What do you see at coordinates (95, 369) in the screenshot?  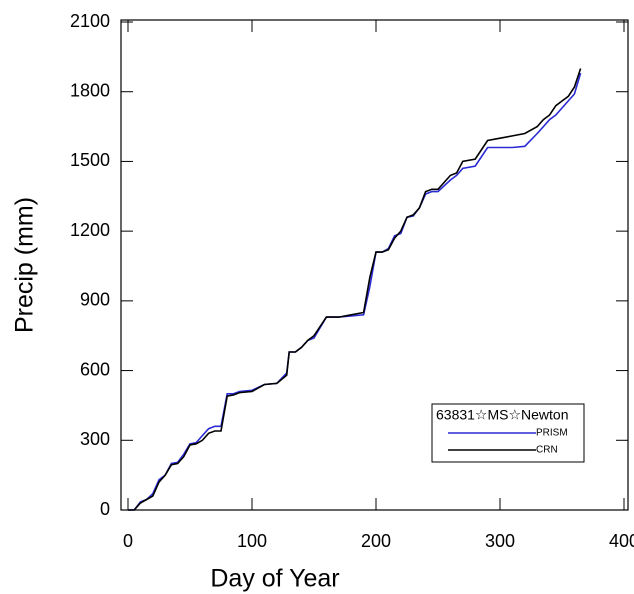 I see `y-tick-label: 600` at bounding box center [95, 369].